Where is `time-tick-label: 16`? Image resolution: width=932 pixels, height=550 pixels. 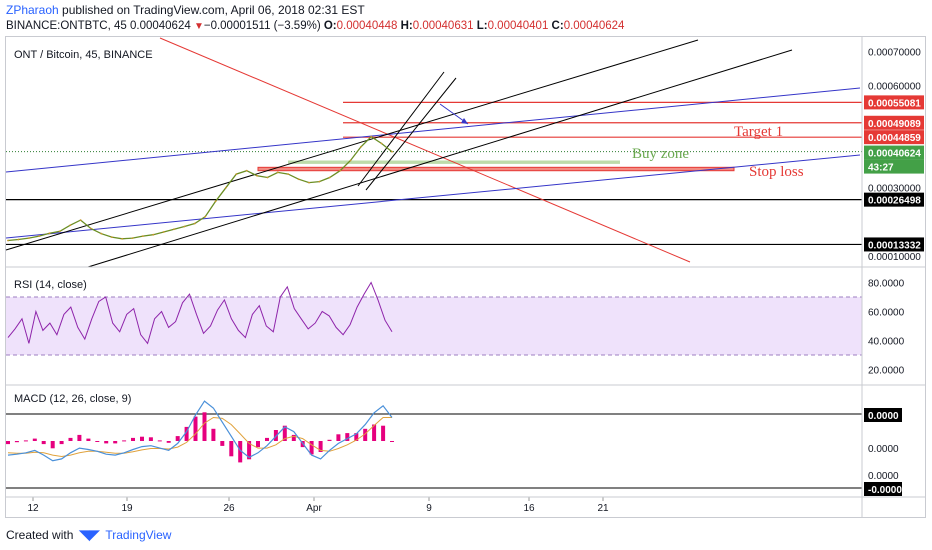 time-tick-label: 16 is located at coordinates (529, 508).